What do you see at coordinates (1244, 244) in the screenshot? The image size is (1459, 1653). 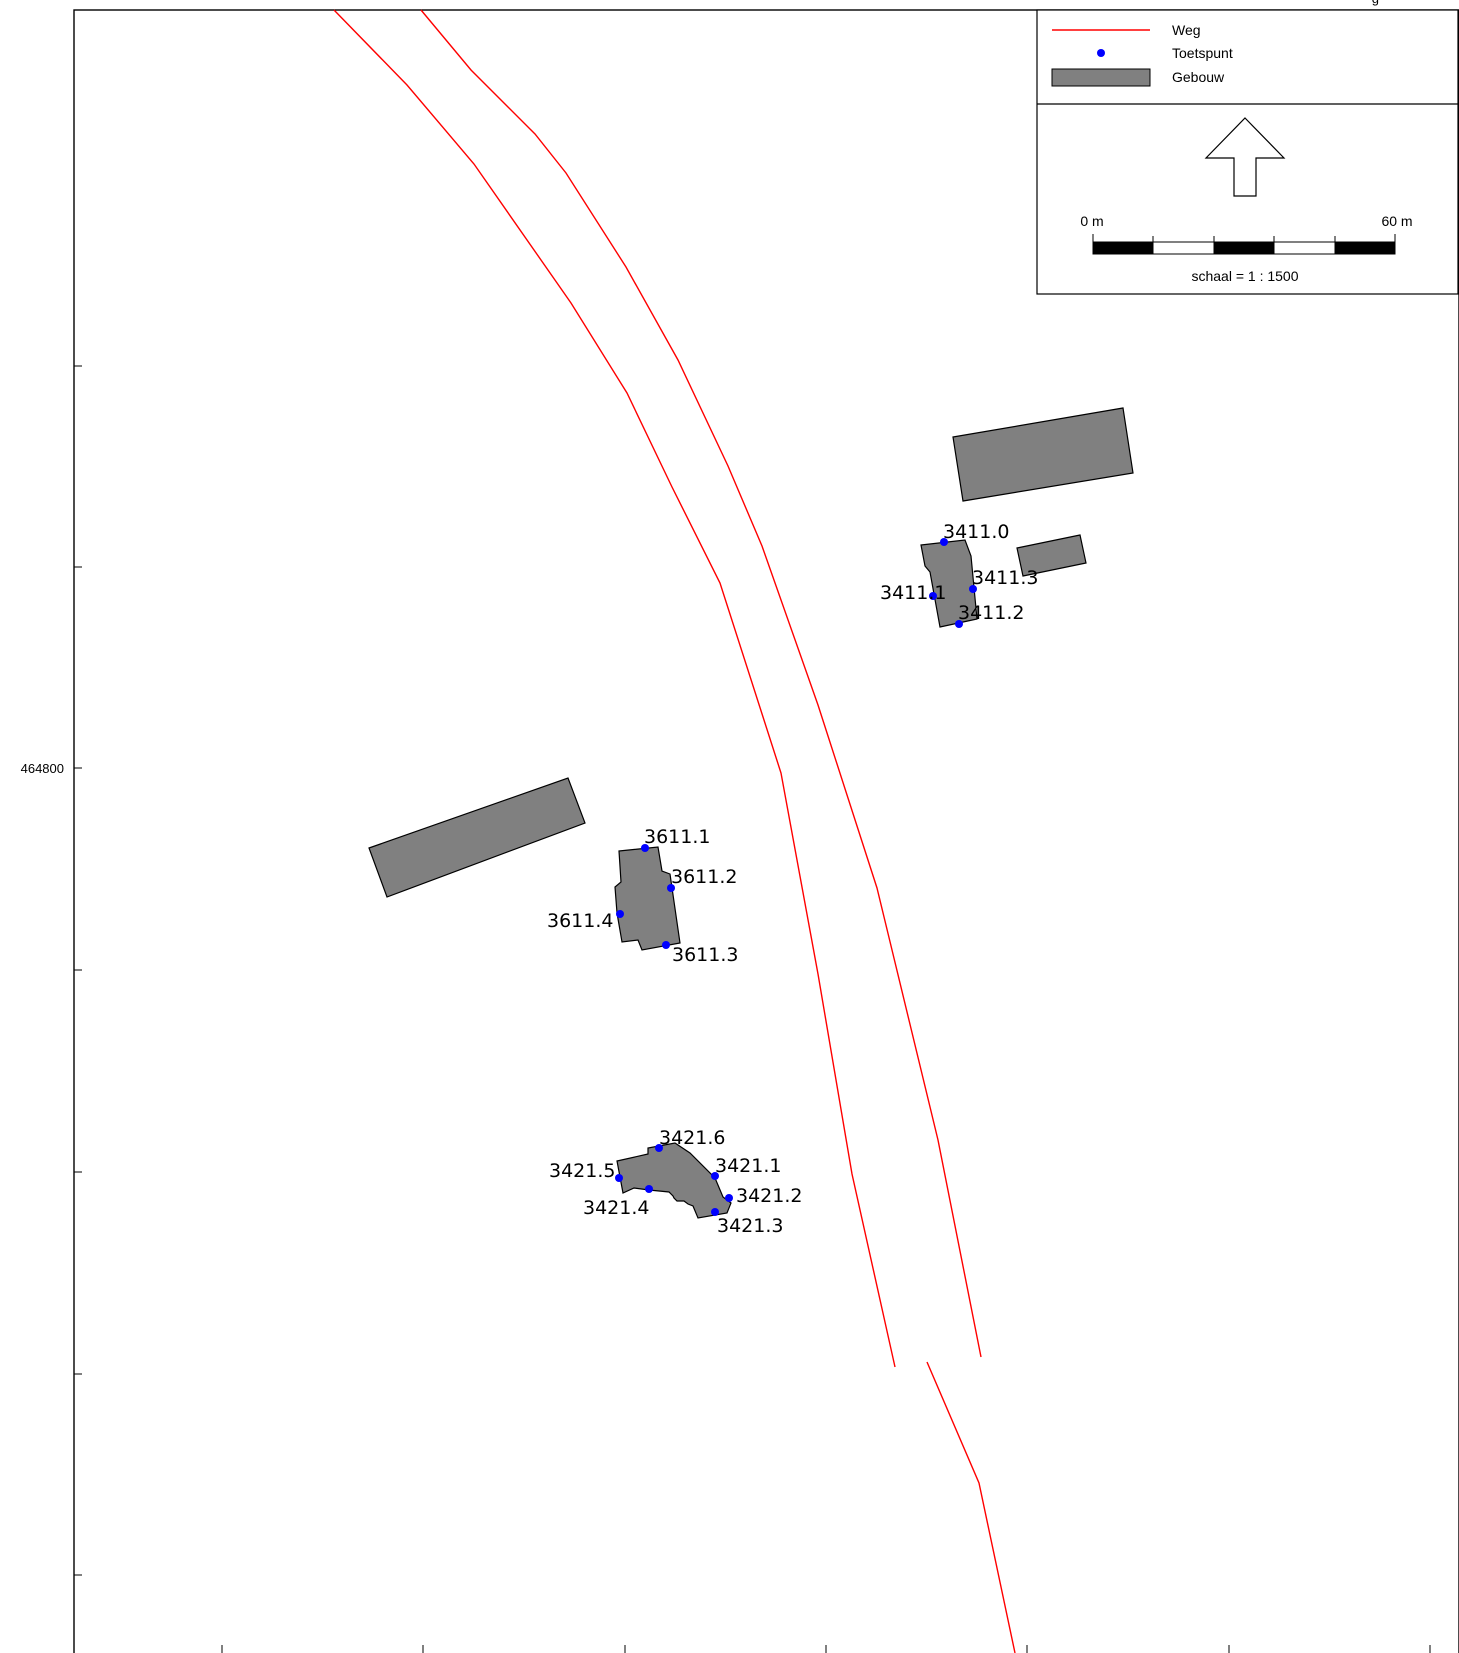 I see `scalebar` at bounding box center [1244, 244].